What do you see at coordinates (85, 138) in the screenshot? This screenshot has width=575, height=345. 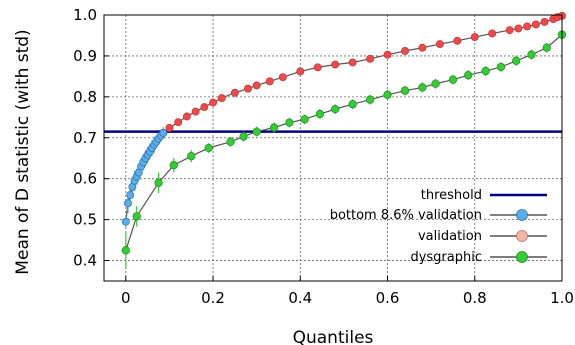 I see `y-tick-label: 0.7` at bounding box center [85, 138].